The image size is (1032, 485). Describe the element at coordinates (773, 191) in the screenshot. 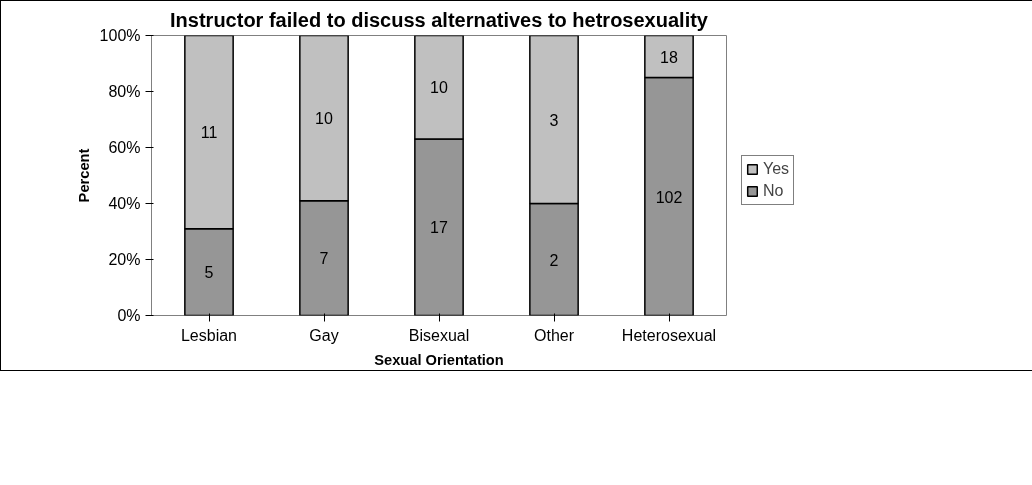

I see `legend-label: No` at that location.